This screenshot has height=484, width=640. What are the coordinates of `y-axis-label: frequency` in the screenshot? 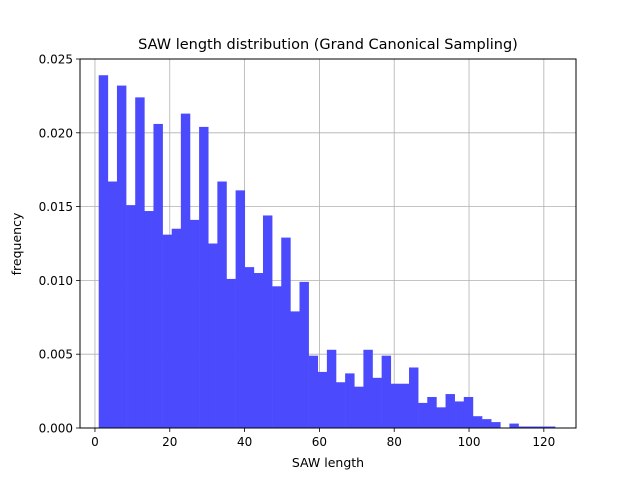 It's located at (16, 243).